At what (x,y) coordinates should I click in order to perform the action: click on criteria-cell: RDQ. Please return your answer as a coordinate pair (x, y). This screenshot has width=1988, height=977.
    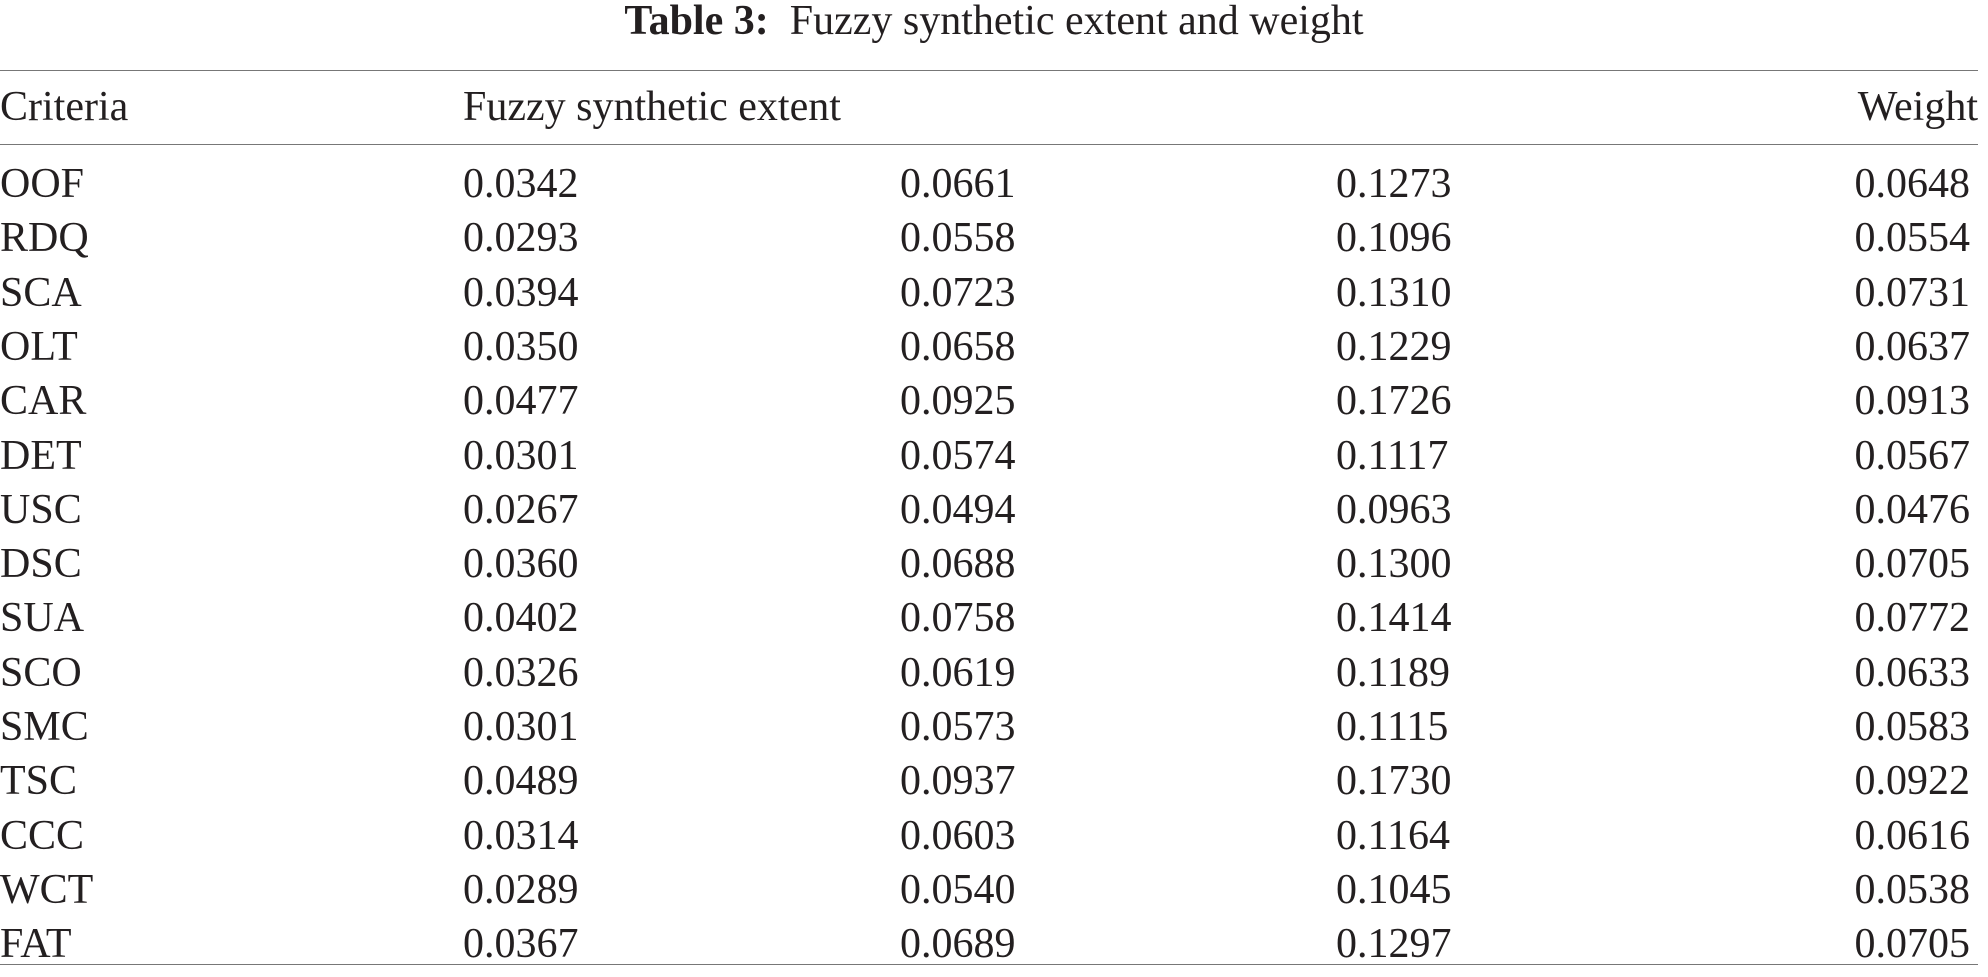
    Looking at the image, I should click on (44, 238).